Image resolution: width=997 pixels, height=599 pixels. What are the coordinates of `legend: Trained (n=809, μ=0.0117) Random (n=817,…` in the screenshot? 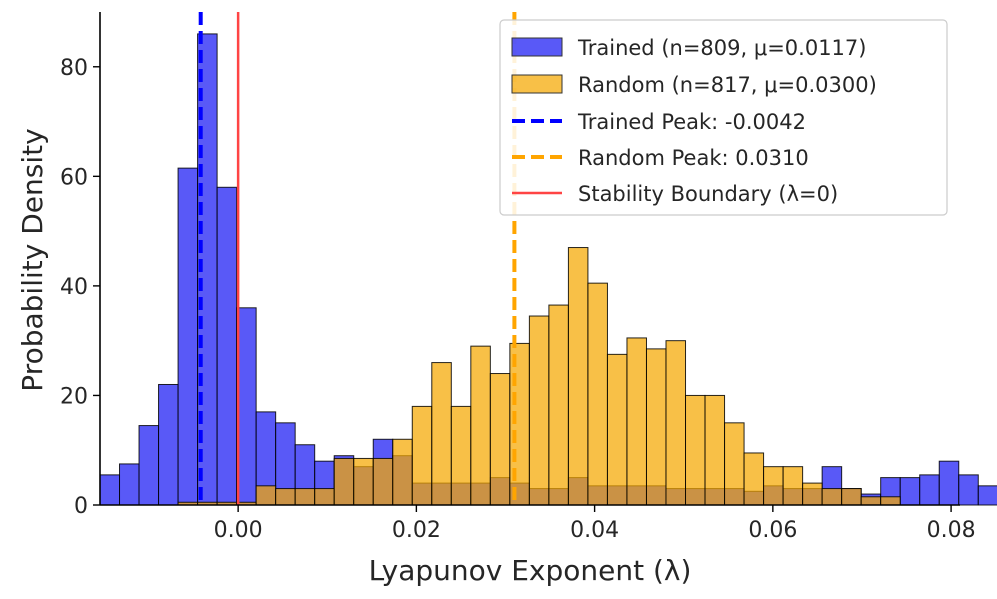 It's located at (723, 117).